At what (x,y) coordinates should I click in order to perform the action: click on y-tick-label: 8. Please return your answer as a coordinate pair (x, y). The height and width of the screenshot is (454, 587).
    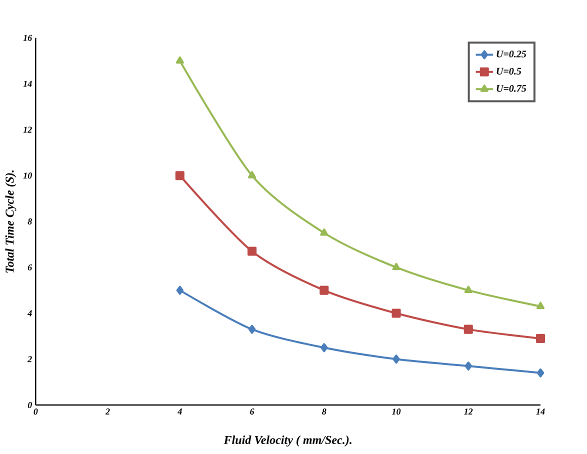
    Looking at the image, I should click on (30, 221).